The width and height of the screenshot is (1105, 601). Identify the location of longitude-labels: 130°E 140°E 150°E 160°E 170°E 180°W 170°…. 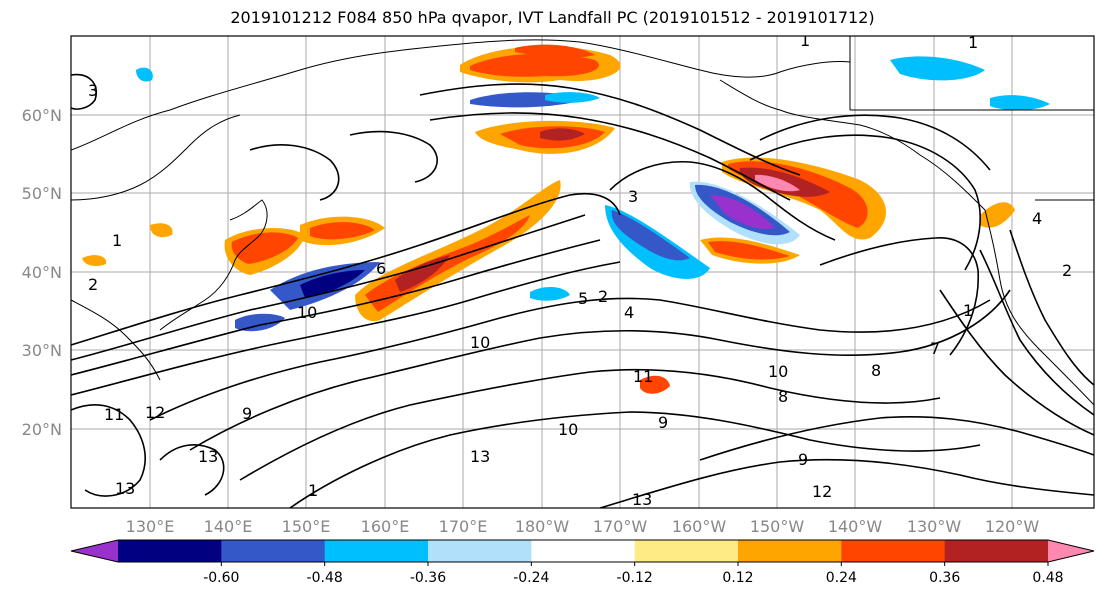
(583, 526).